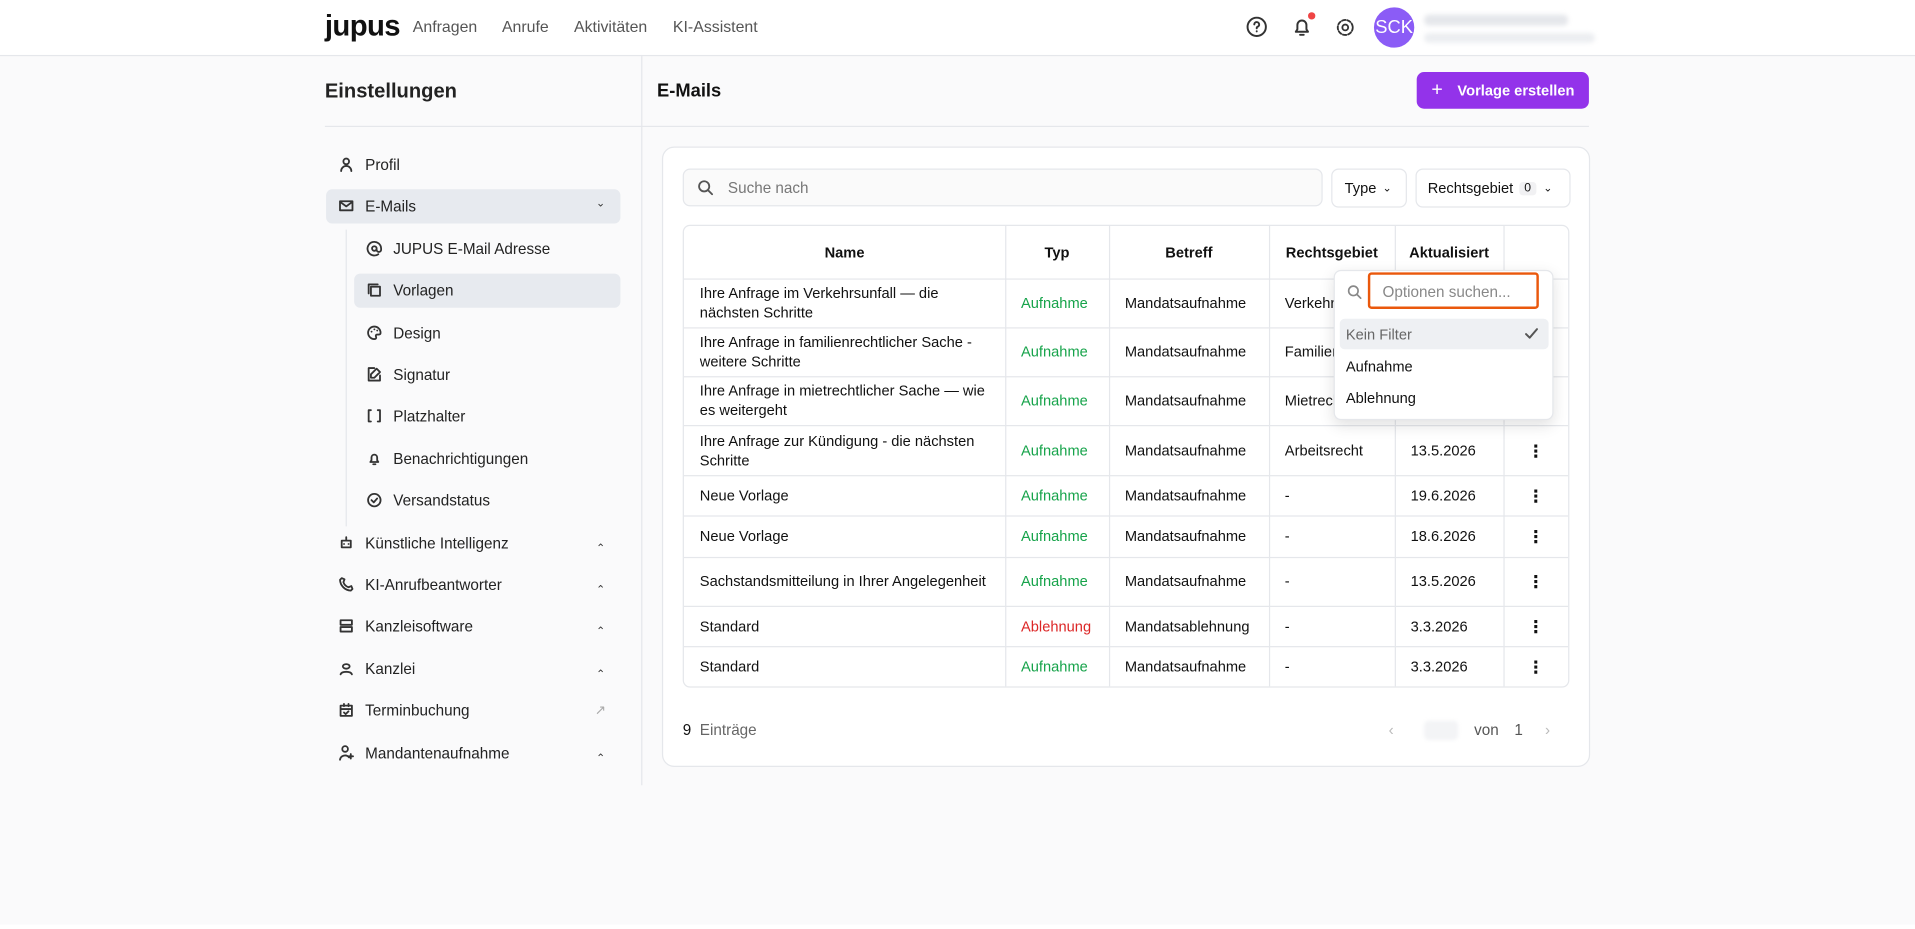  I want to click on page-input-blurred, so click(1441, 730).